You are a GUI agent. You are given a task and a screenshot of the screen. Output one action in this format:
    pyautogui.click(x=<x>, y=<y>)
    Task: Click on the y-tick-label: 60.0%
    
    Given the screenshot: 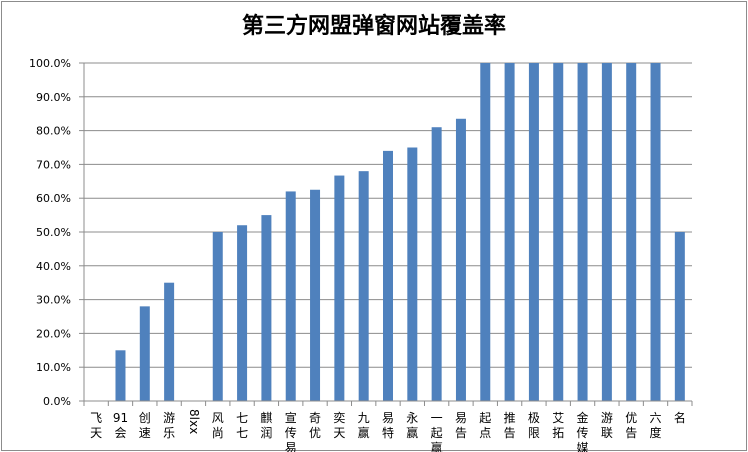 What is the action you would take?
    pyautogui.click(x=53, y=198)
    